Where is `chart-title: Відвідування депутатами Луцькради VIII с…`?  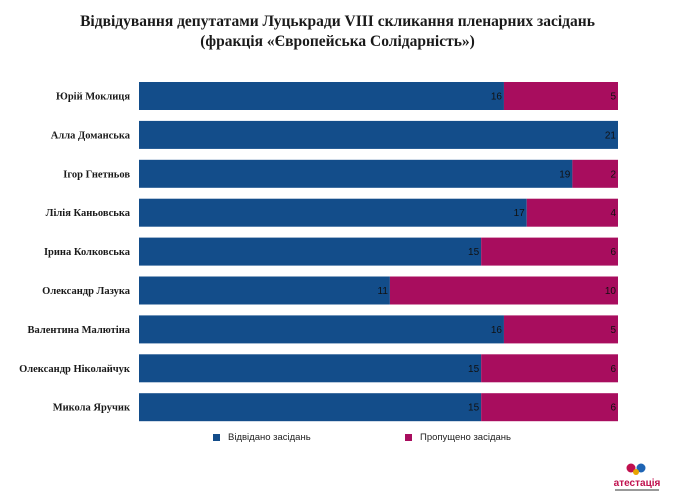 chart-title: Відвідування депутатами Луцькради VIII с… is located at coordinates (337, 32).